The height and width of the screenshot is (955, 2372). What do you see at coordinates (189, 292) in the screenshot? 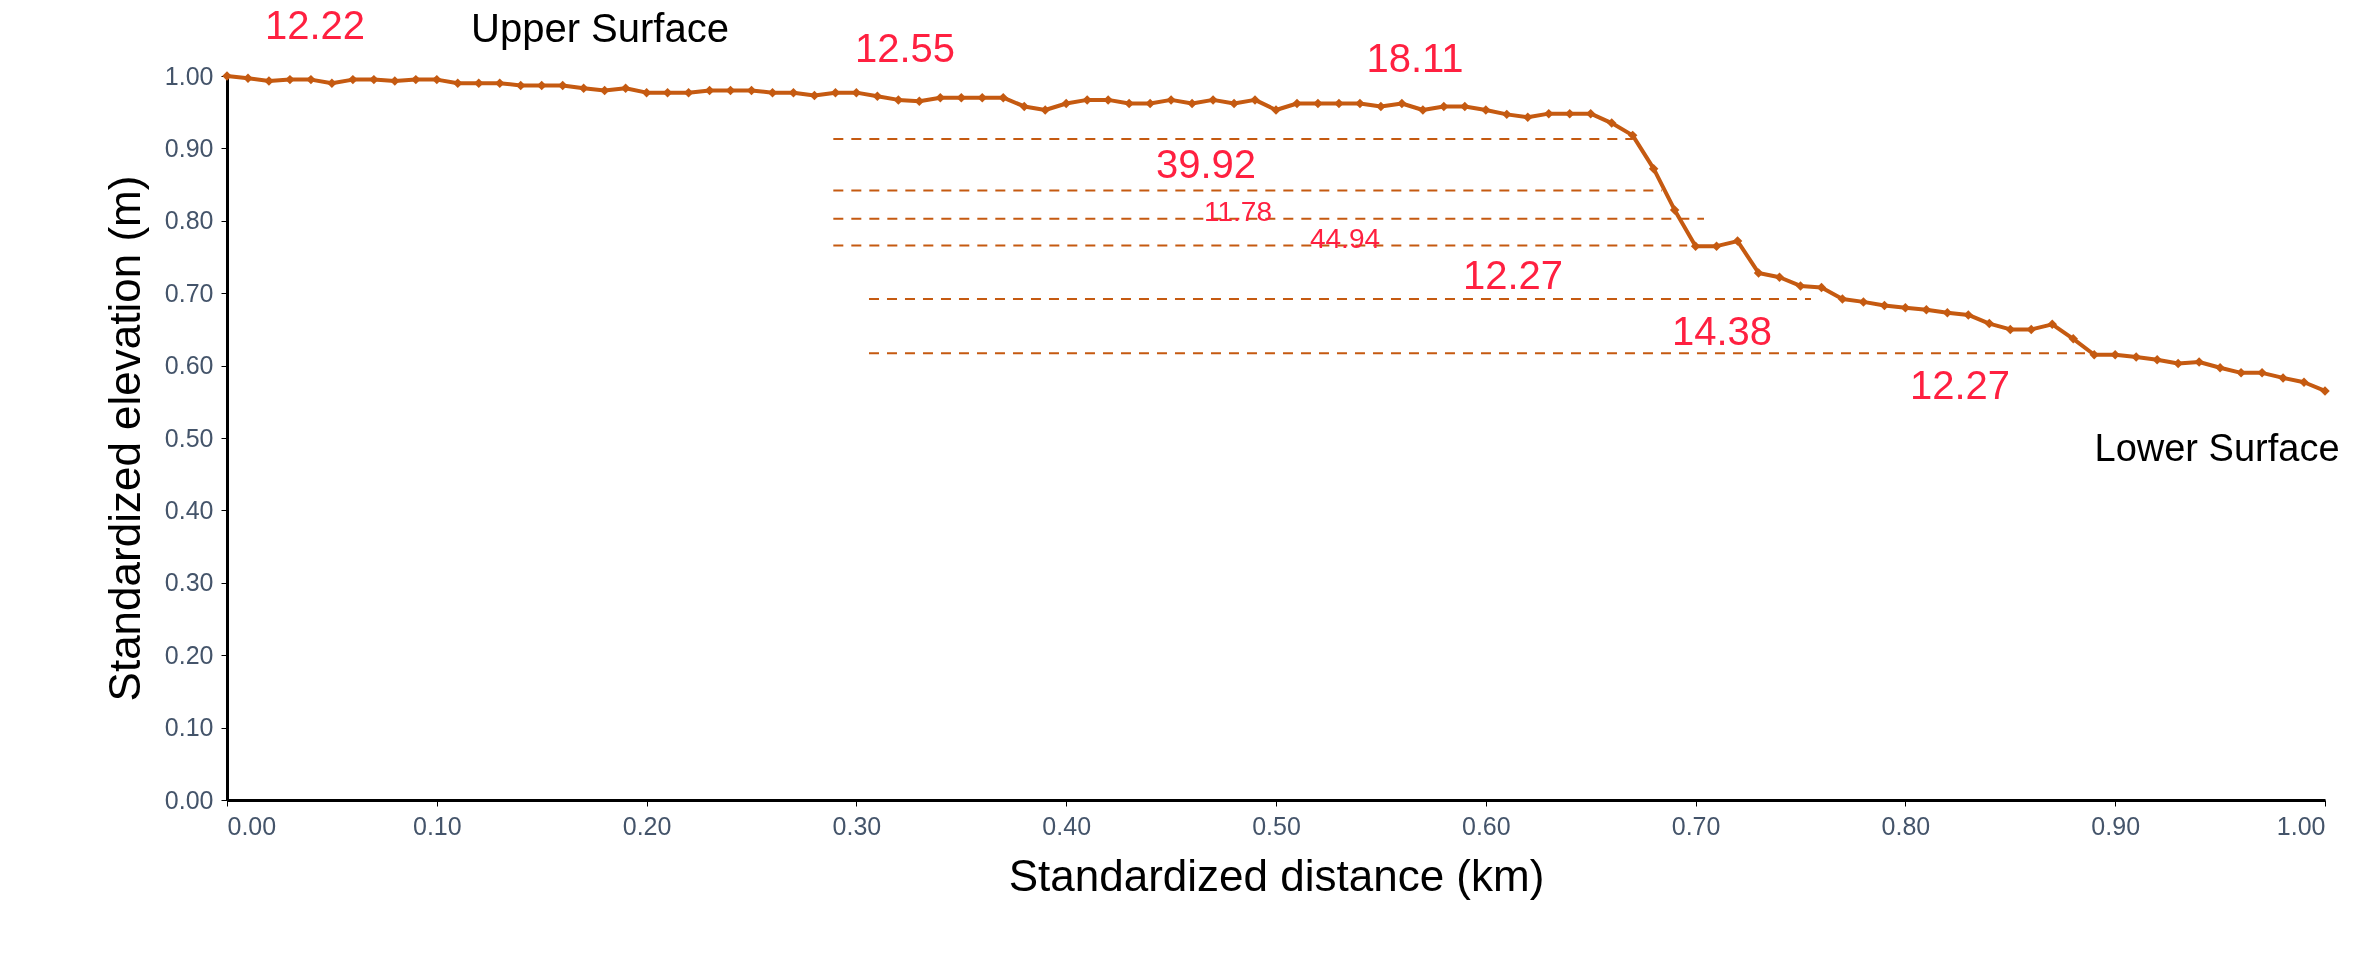
I see `y-tick-label: 0.70` at bounding box center [189, 292].